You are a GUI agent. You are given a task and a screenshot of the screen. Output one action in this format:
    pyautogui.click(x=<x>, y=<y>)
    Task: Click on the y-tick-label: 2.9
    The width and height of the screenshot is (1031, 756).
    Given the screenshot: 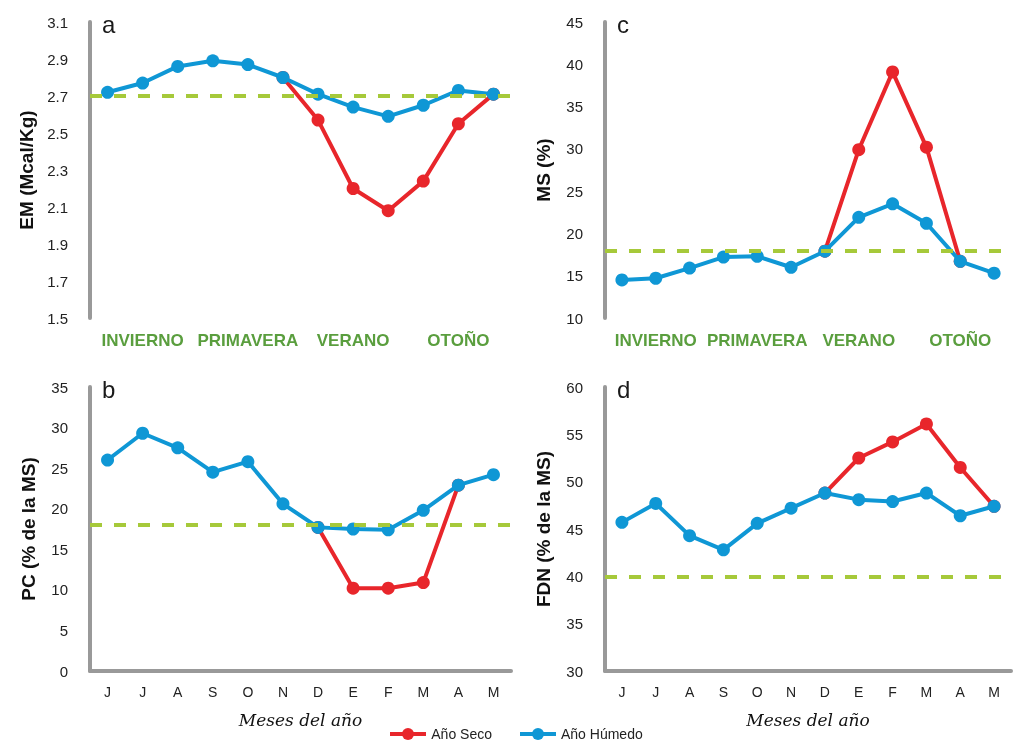 What is the action you would take?
    pyautogui.click(x=57, y=59)
    